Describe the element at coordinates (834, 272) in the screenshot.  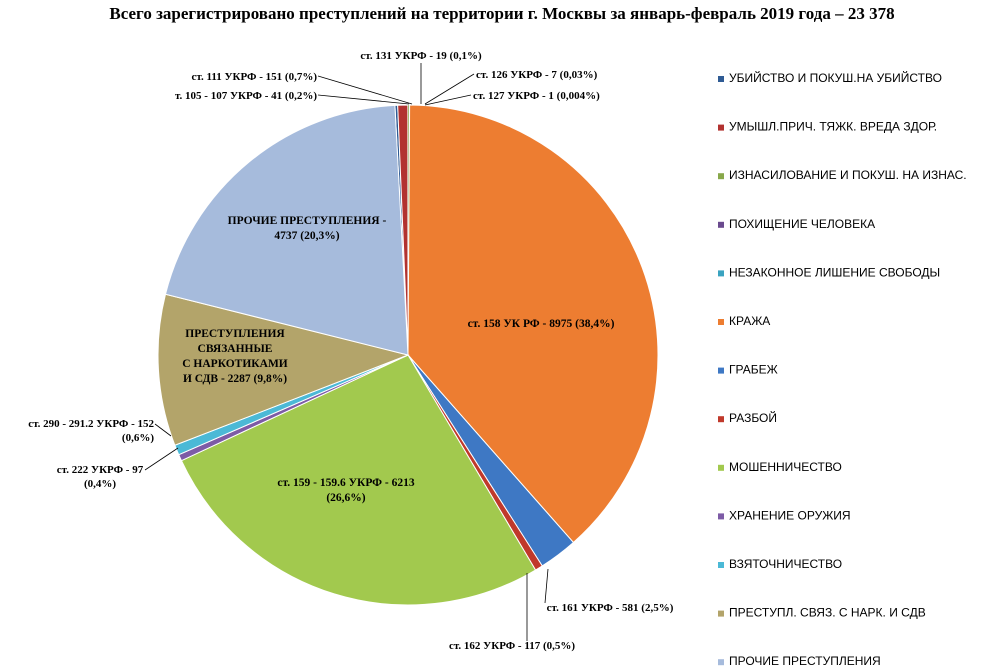
I see `legend-label: НЕЗАКОННОЕ ЛИШЕНИЕ СВОБОДЫ` at that location.